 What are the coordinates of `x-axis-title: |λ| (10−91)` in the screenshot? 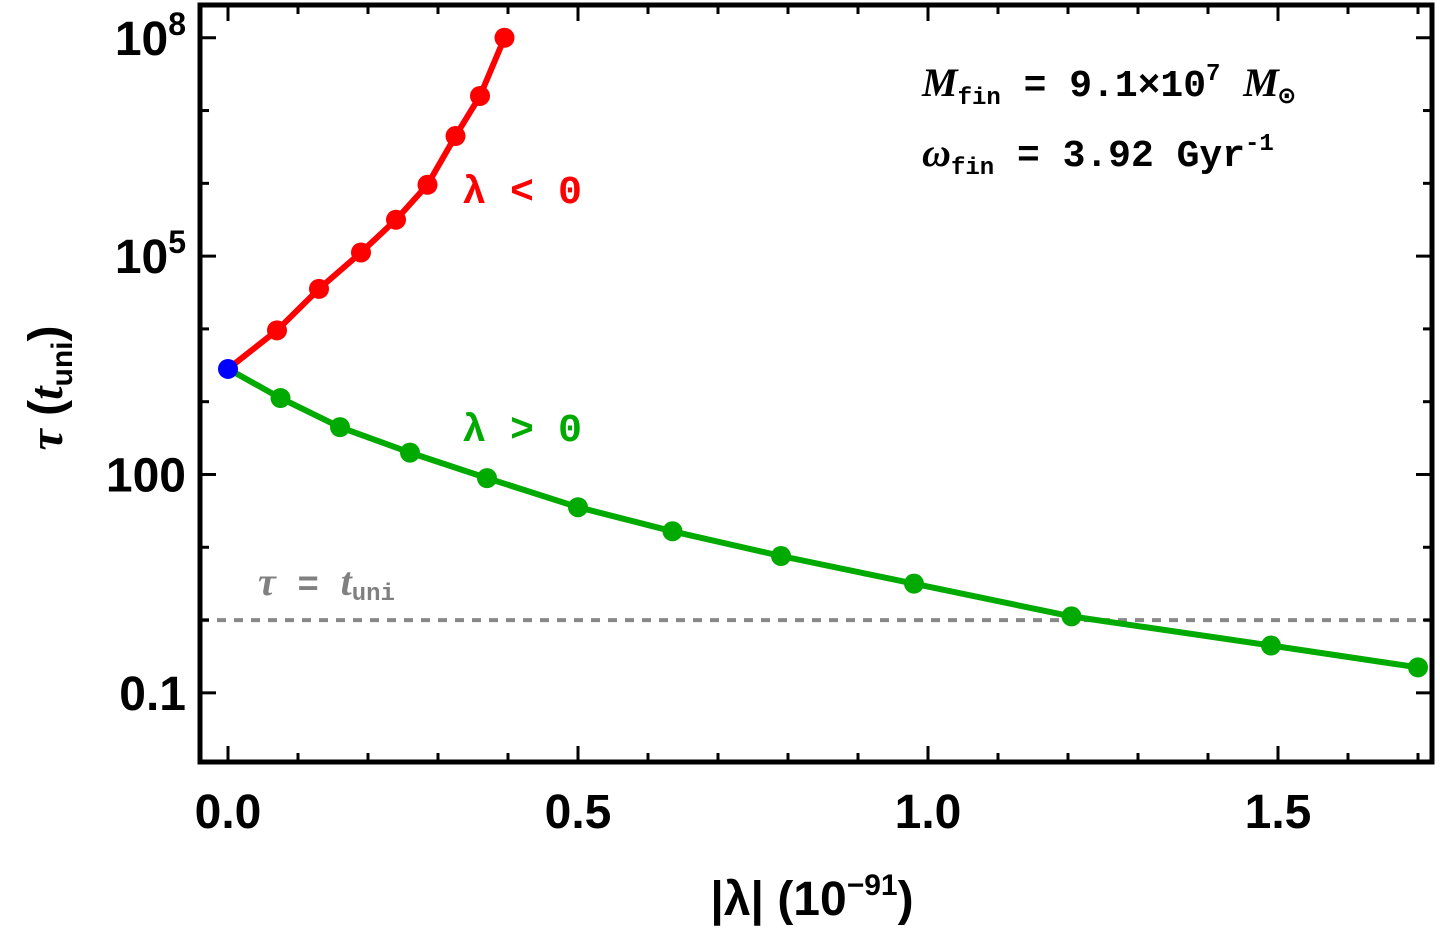 It's located at (811, 897).